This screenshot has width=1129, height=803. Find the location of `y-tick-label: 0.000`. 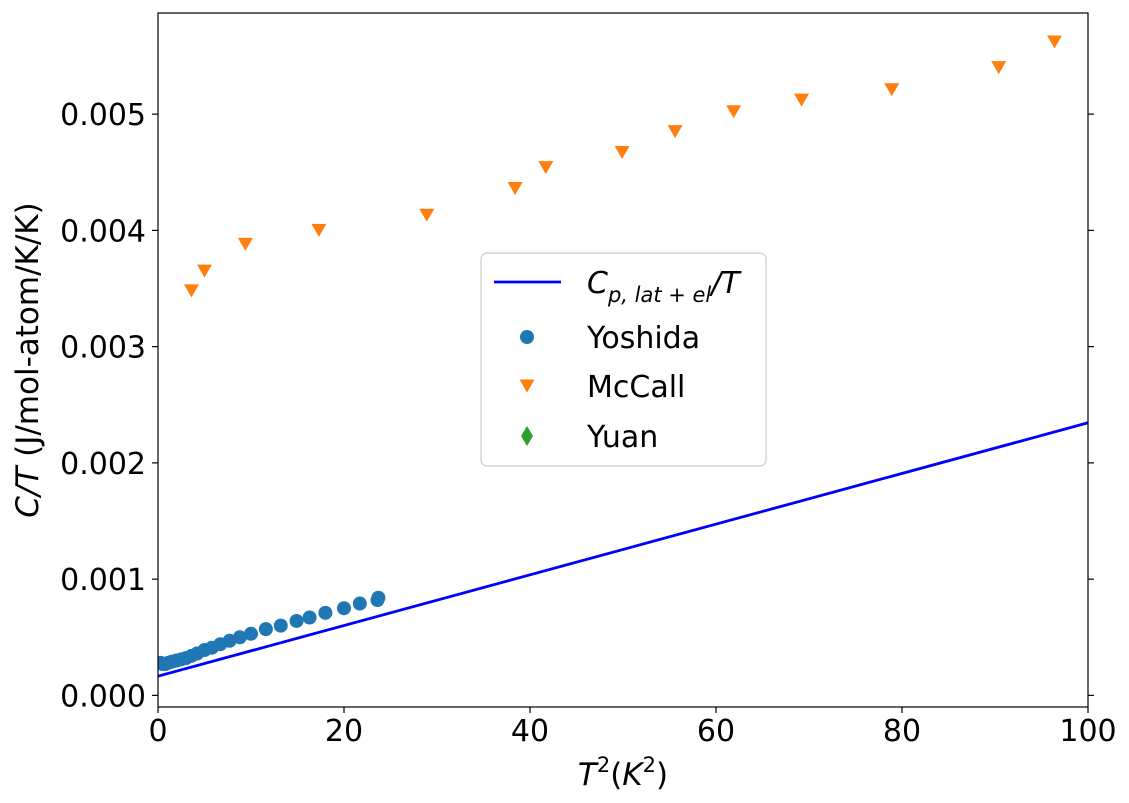

y-tick-label: 0.000 is located at coordinates (103, 696).